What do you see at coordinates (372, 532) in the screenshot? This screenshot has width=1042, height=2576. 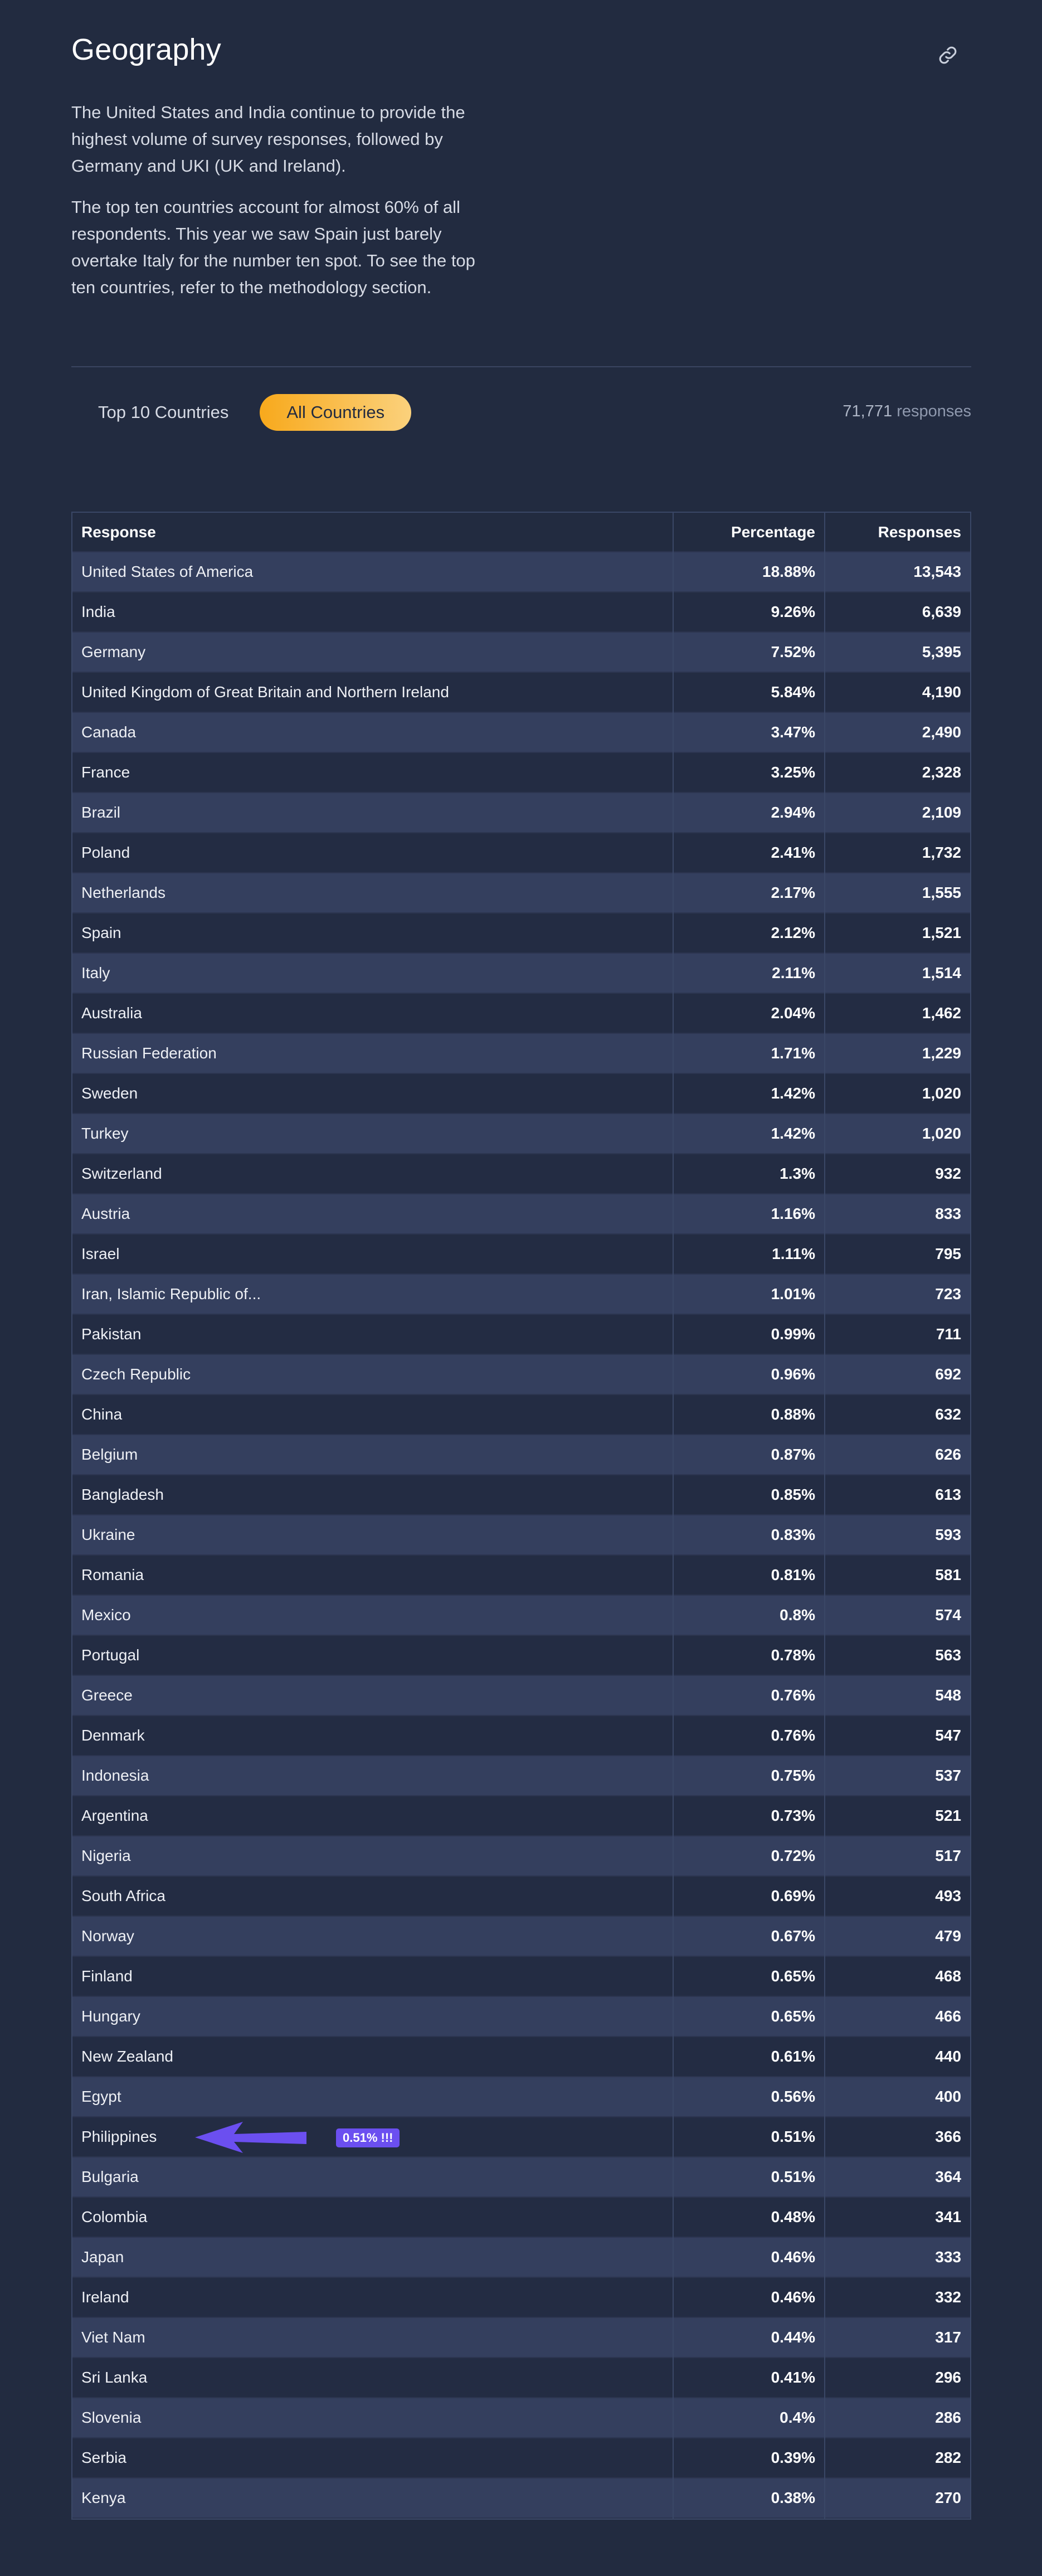 I see `column-header-response: Response` at bounding box center [372, 532].